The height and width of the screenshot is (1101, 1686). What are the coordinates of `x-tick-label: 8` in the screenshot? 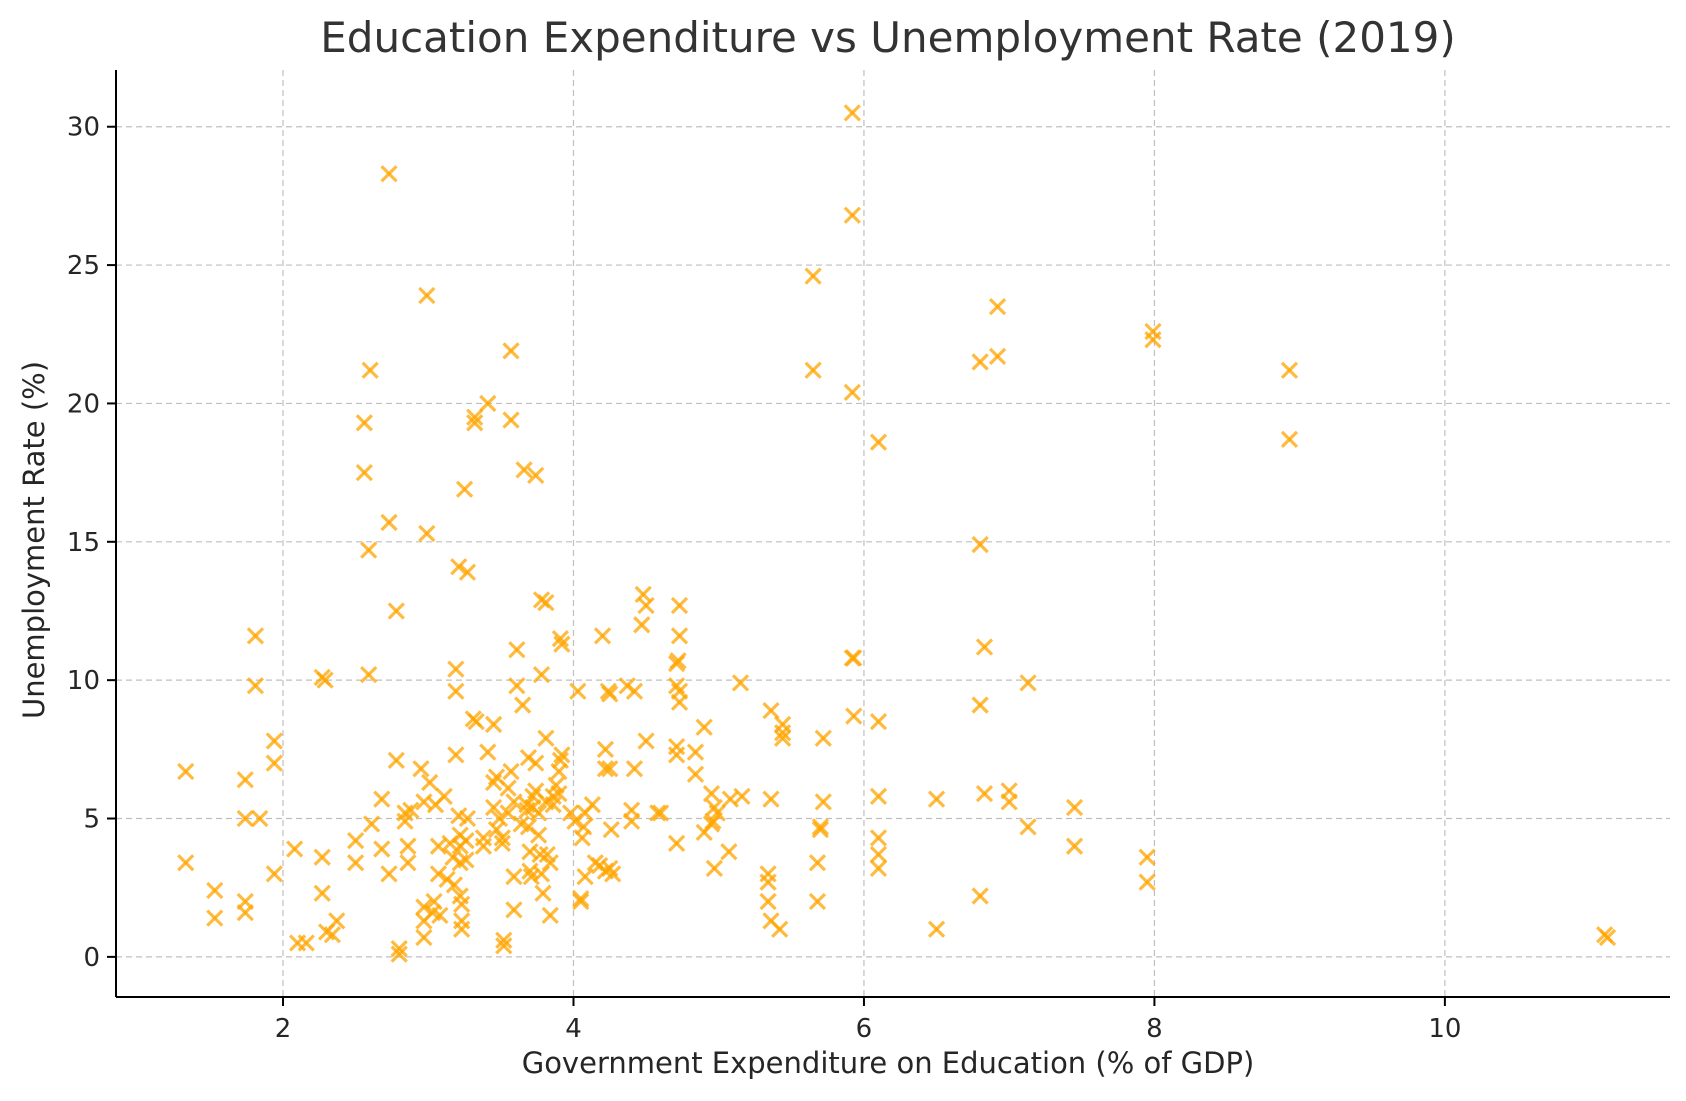 It's located at (1154, 1029).